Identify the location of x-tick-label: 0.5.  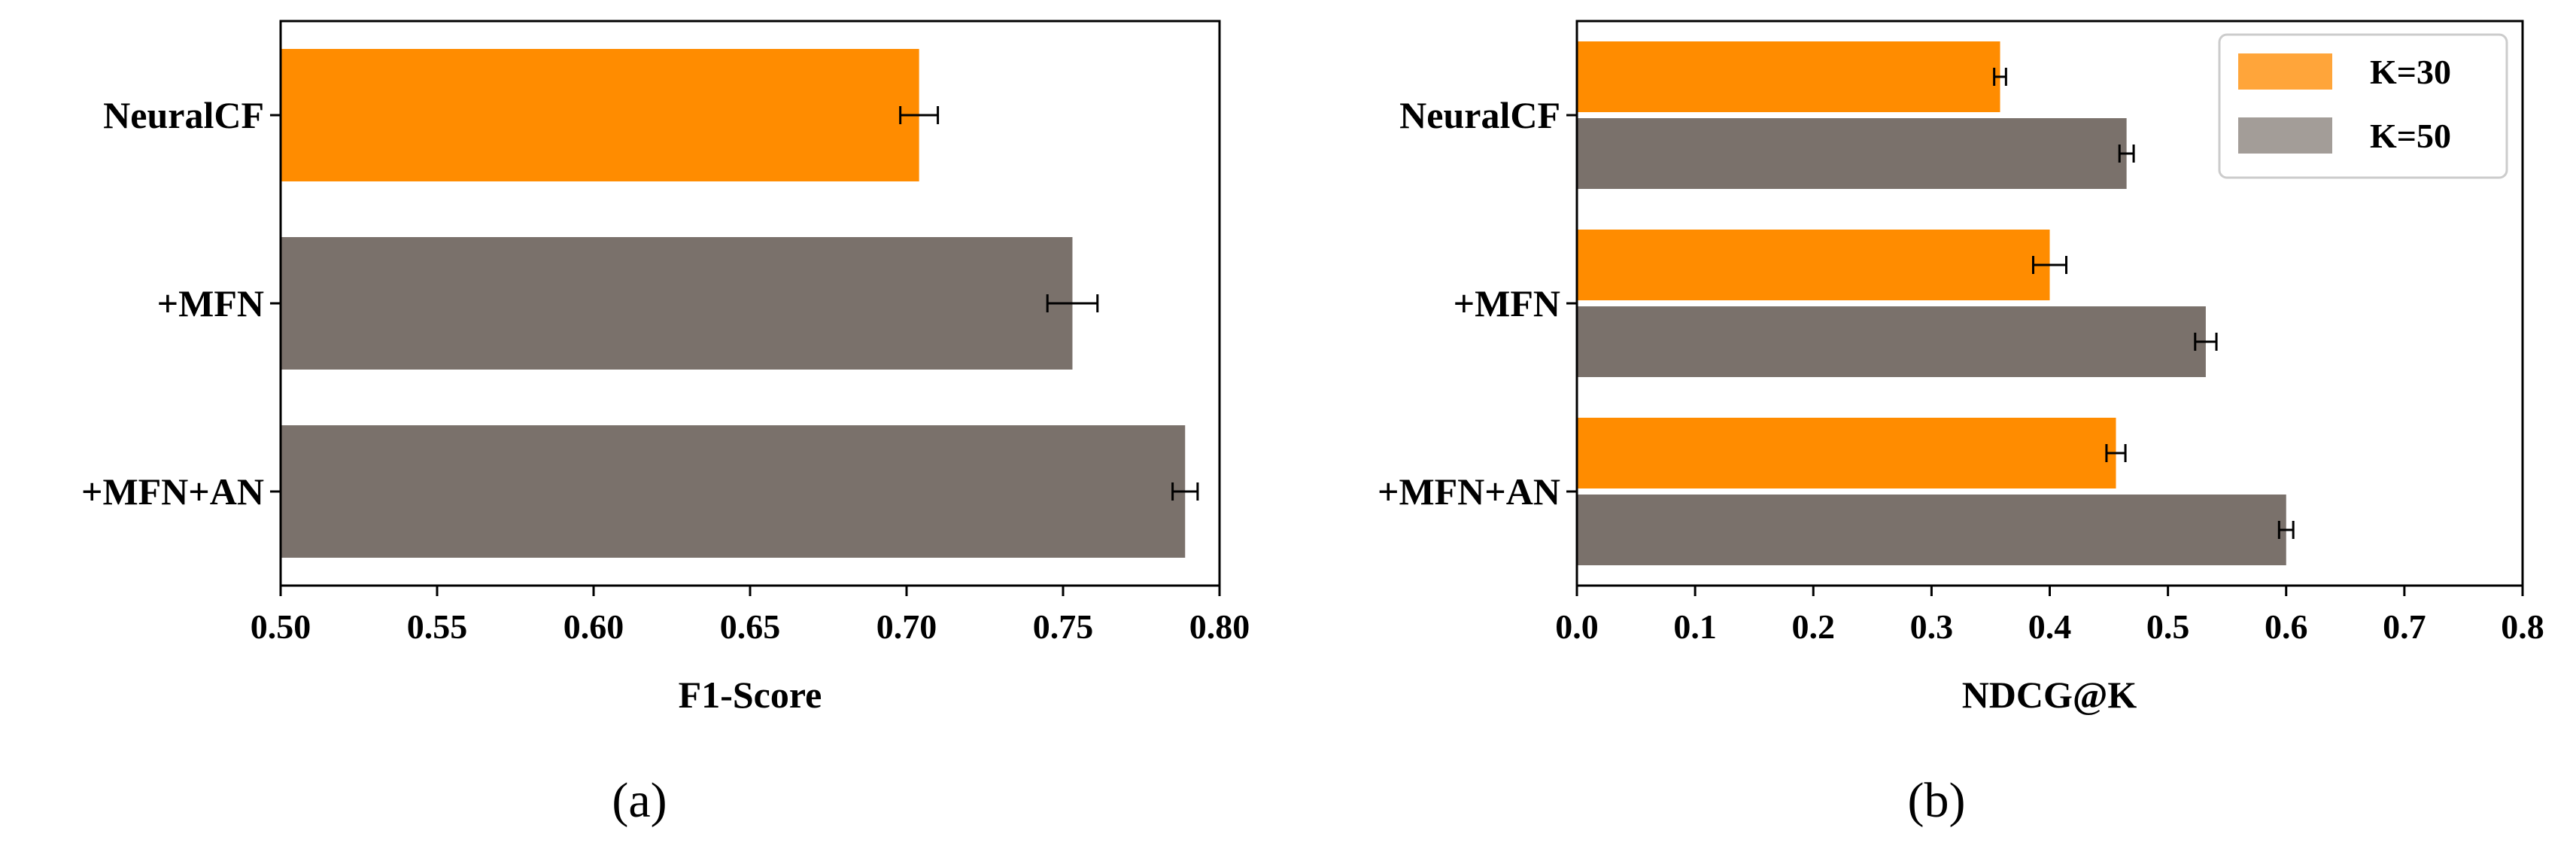
(2168, 626).